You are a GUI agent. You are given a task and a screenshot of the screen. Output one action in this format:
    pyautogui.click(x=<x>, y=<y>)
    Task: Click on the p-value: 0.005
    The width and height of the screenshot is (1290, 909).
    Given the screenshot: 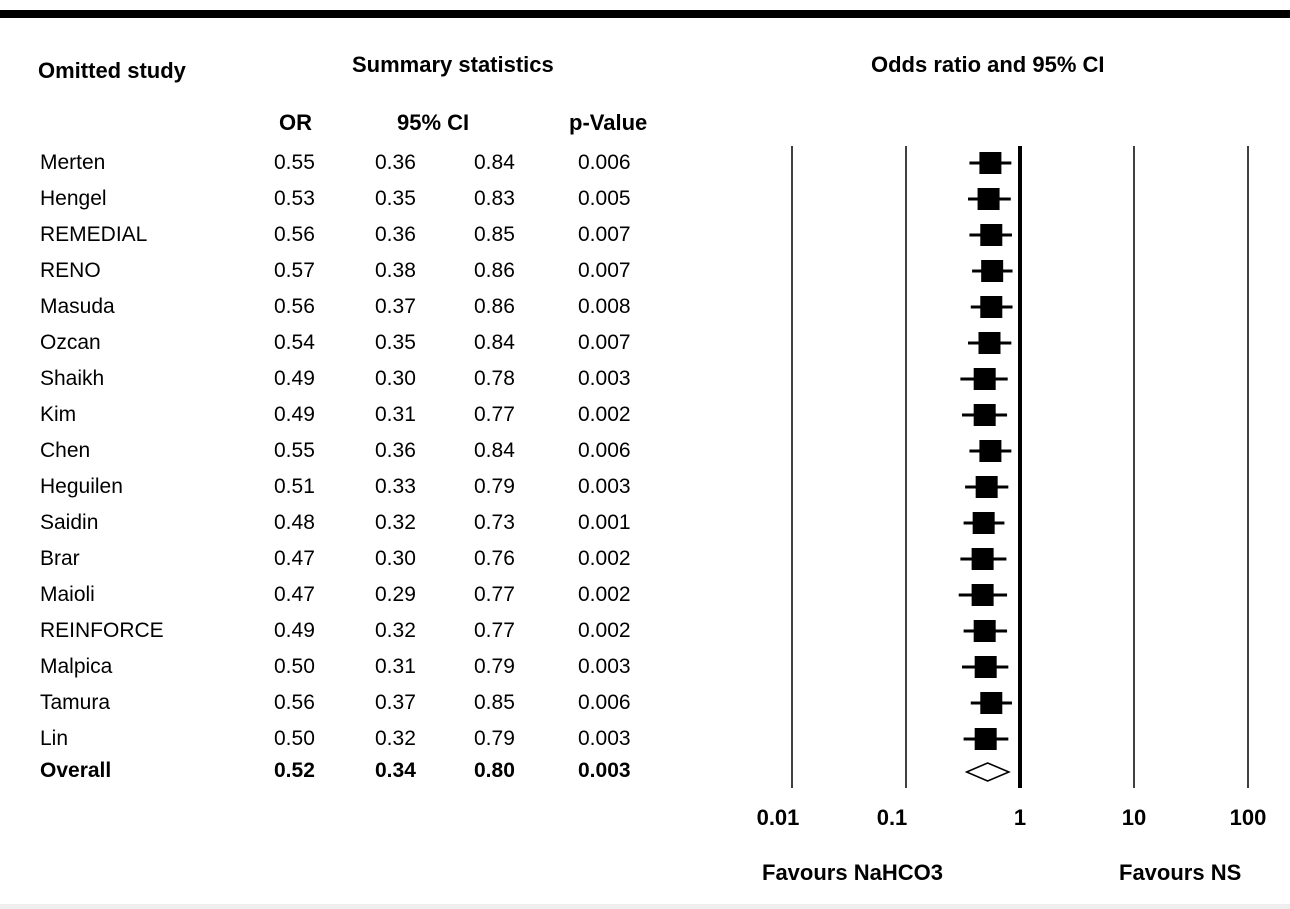 What is the action you would take?
    pyautogui.click(x=604, y=198)
    